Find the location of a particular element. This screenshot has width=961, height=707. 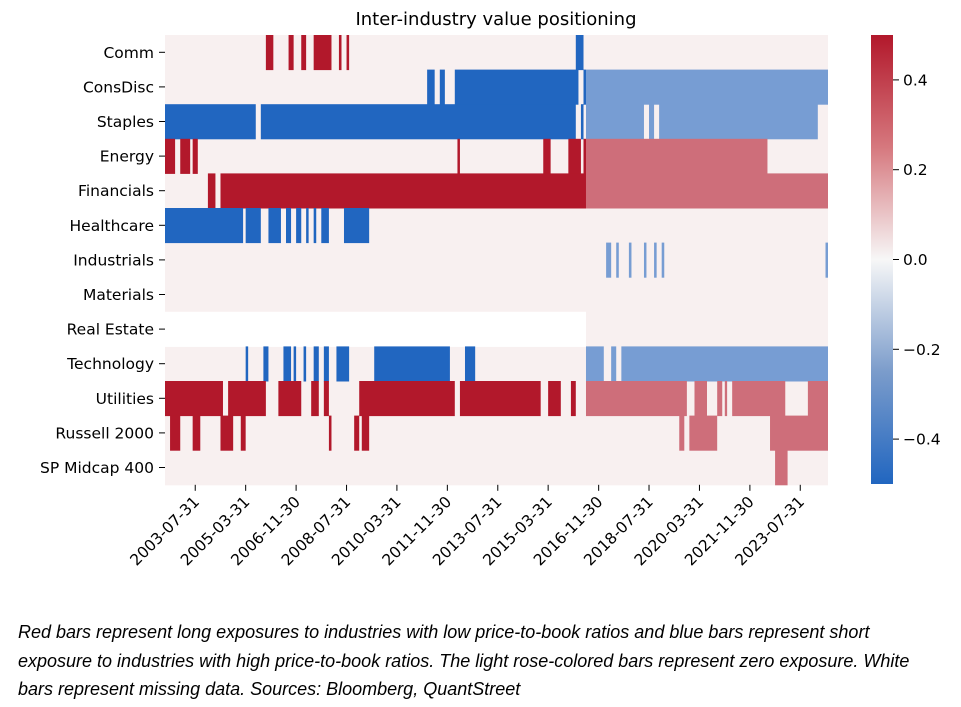

colorbar-tick-label: 0.2 is located at coordinates (915, 170).